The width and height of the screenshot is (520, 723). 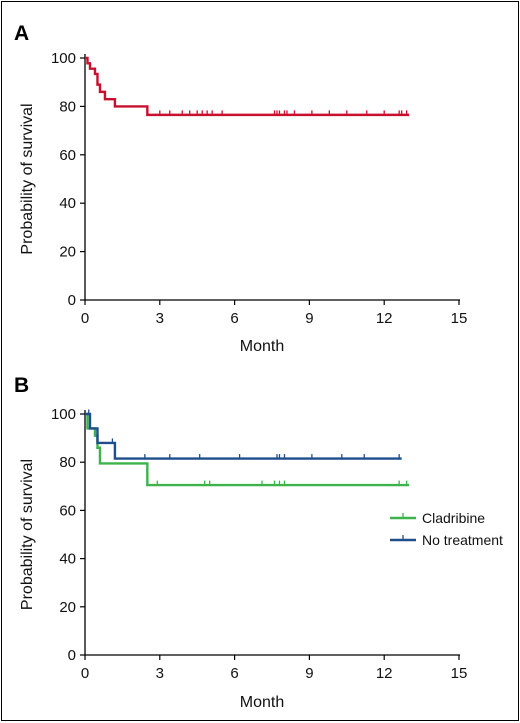 I want to click on panel-label: A, so click(x=21, y=33).